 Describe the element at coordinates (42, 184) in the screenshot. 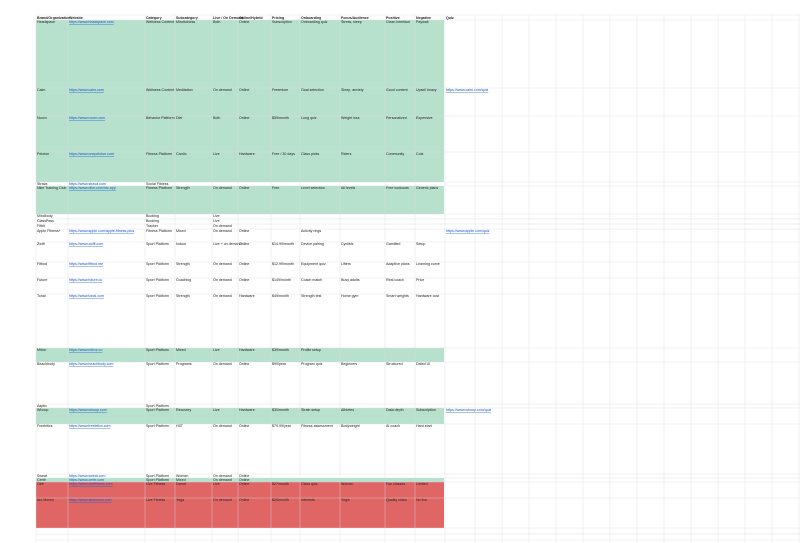

I see `cell: Strava` at that location.